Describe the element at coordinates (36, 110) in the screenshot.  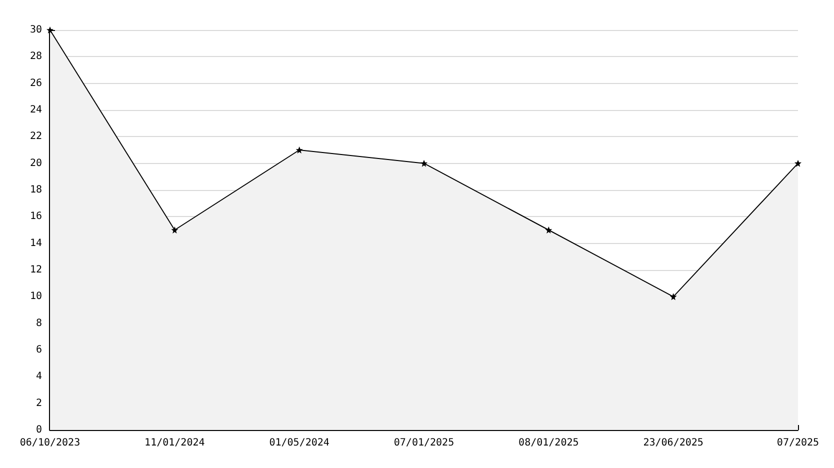
I see `y-tick-label: 24` at that location.